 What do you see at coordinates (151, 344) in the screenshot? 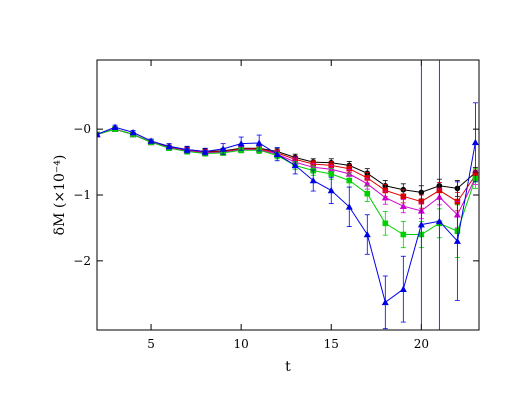
I see `x-tick-label: 5` at bounding box center [151, 344].